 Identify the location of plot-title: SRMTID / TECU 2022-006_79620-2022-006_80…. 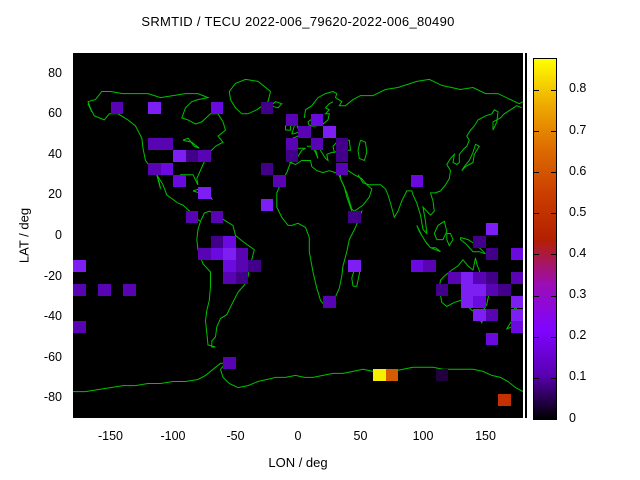
(298, 21).